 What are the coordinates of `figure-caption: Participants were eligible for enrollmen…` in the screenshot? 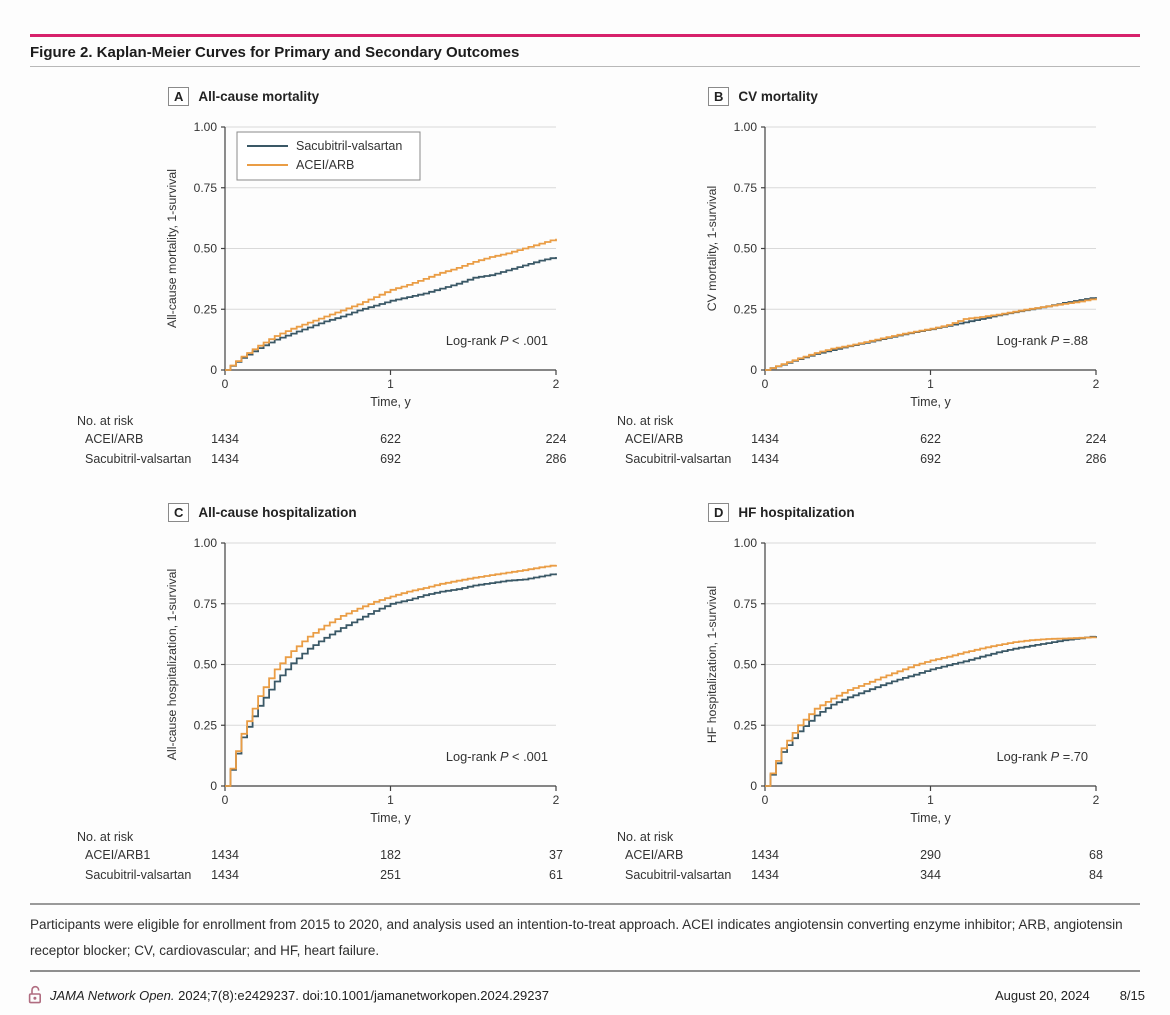 It's located at (576, 937).